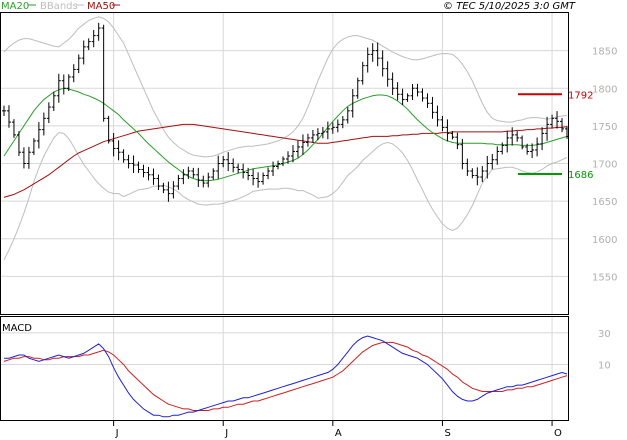  What do you see at coordinates (338, 433) in the screenshot?
I see `x-tick-label: A` at bounding box center [338, 433].